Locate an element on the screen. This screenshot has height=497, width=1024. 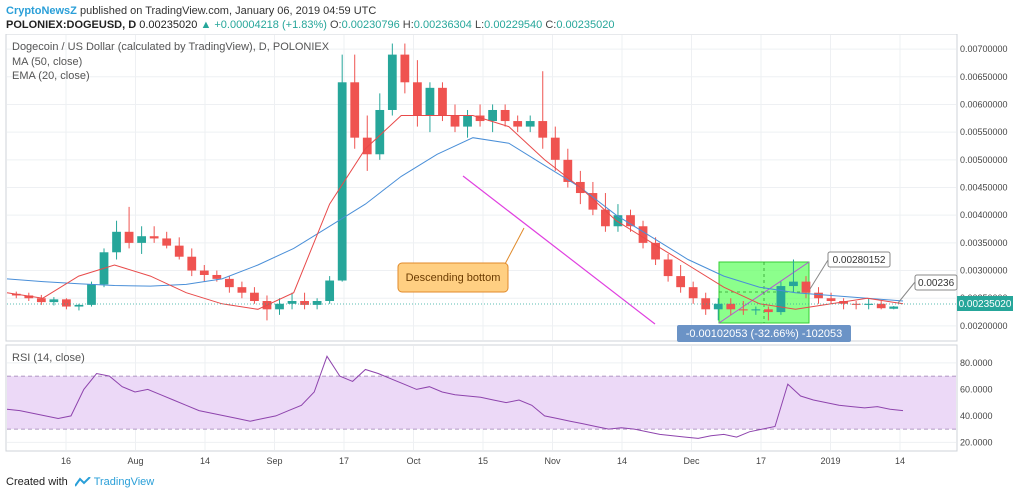
ma-legend: MA (50, close) is located at coordinates (47, 62).